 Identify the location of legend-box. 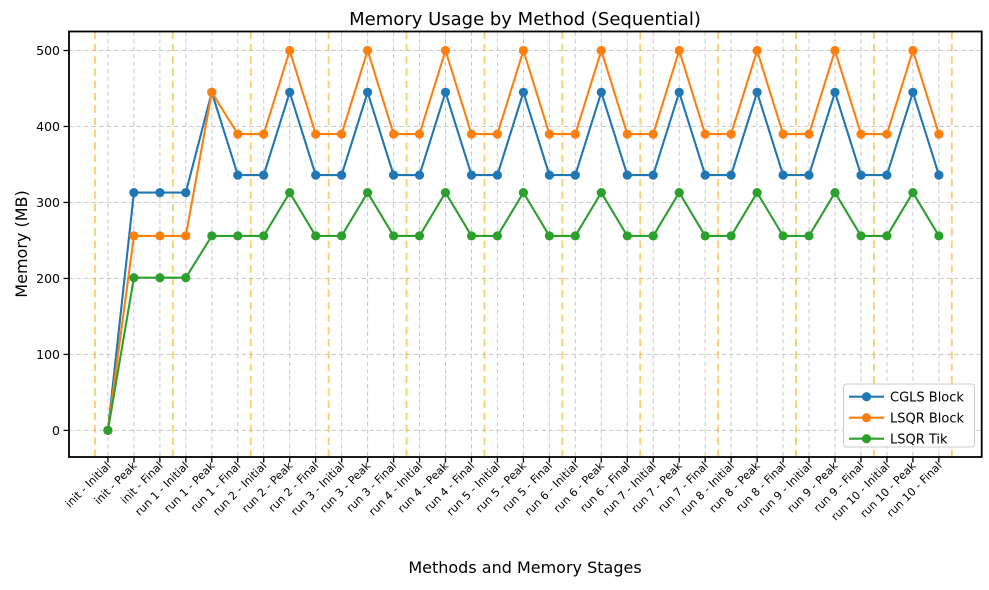
(909, 415).